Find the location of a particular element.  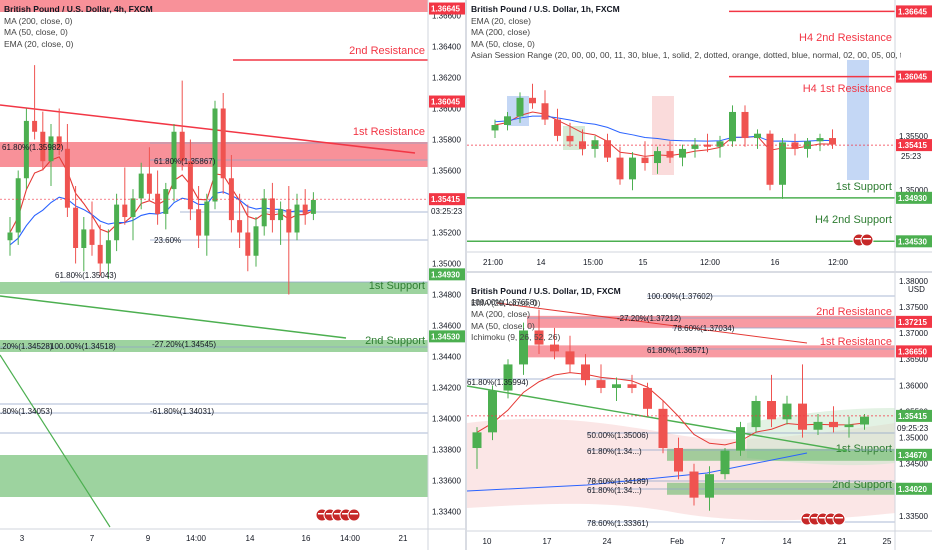

time-tick-label: 16 is located at coordinates (775, 262).